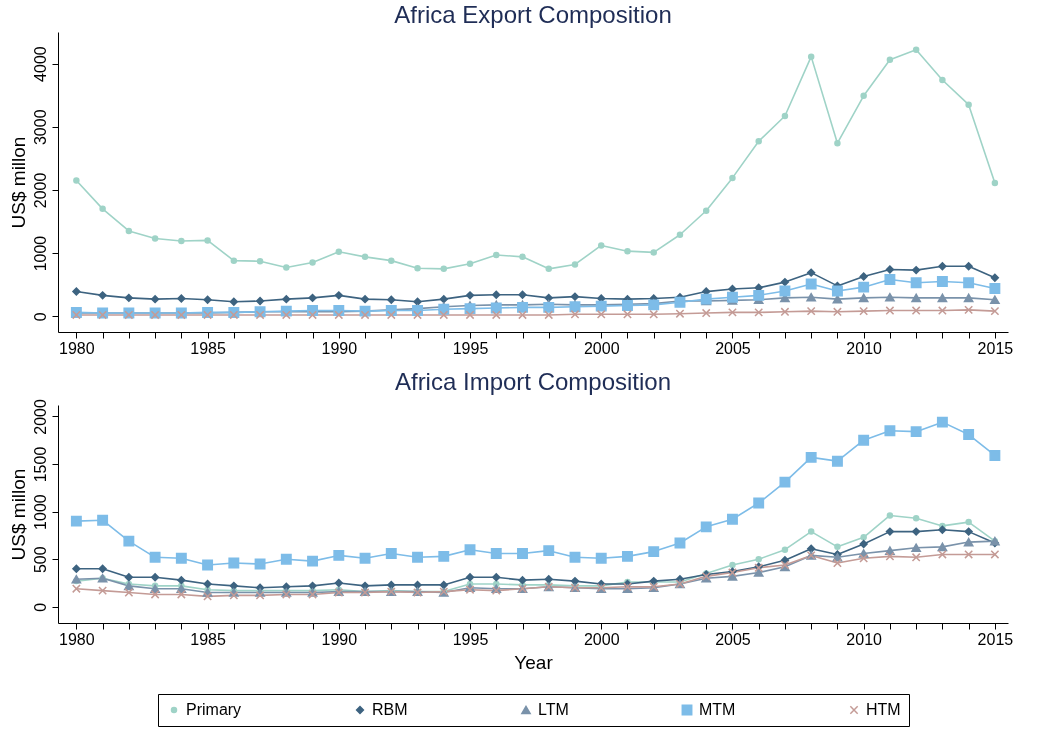 This screenshot has width=1059, height=742. I want to click on legend-label: RBM, so click(390, 709).